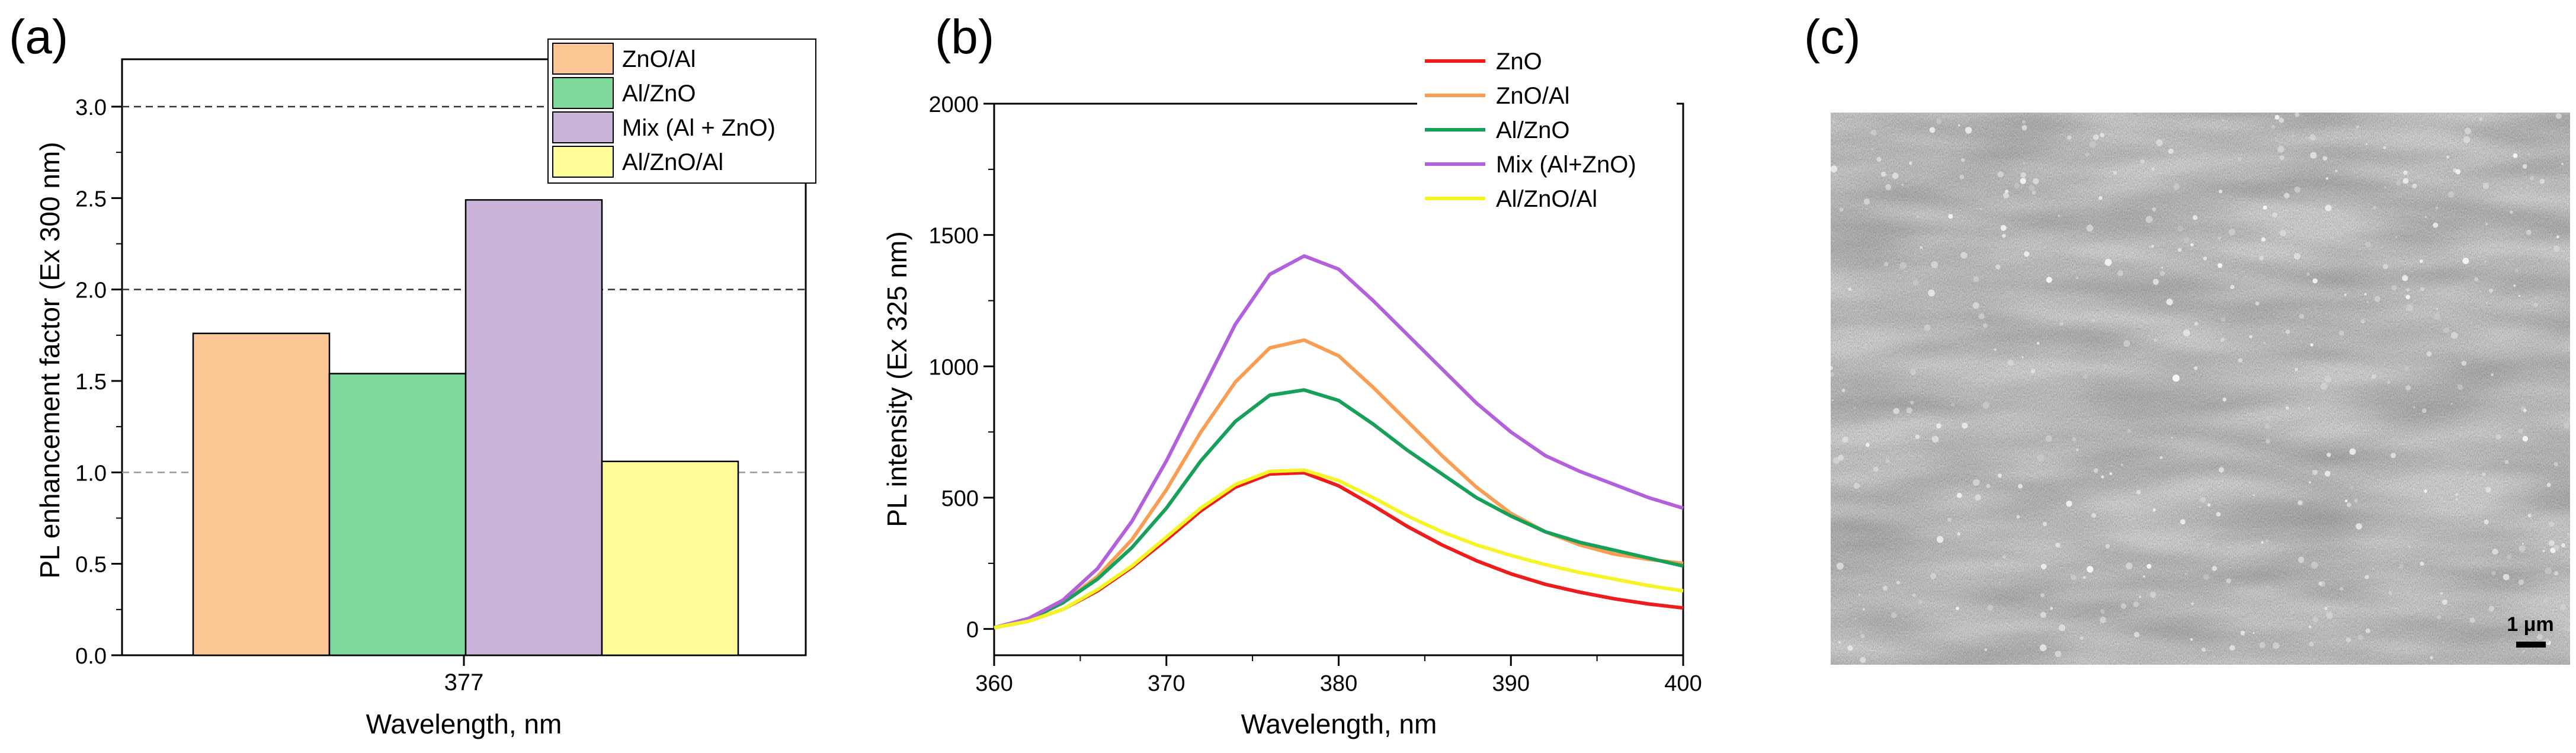  I want to click on legend-label: Mix (Al+ZnO), so click(1566, 165).